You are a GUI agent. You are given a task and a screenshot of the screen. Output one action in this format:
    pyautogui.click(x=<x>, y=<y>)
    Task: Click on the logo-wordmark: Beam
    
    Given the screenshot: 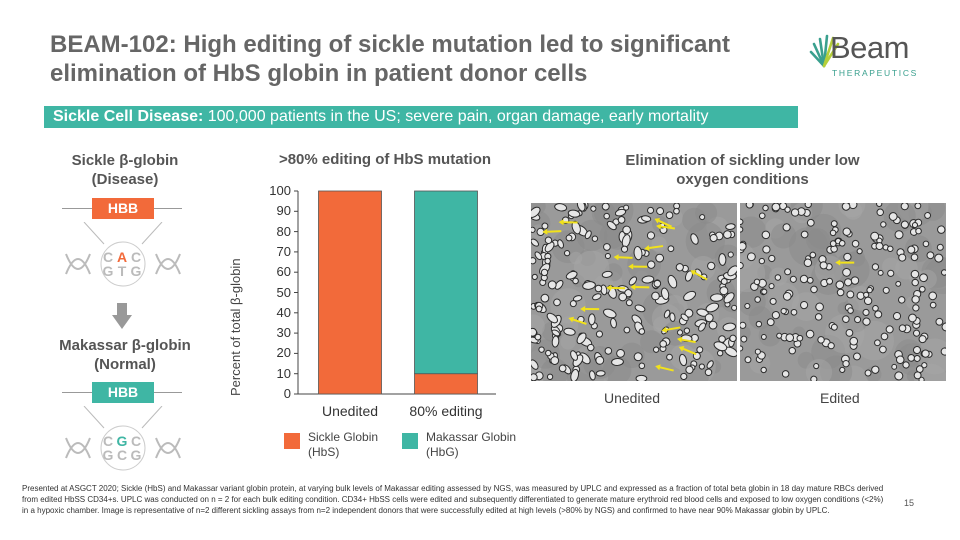 What is the action you would take?
    pyautogui.click(x=869, y=47)
    